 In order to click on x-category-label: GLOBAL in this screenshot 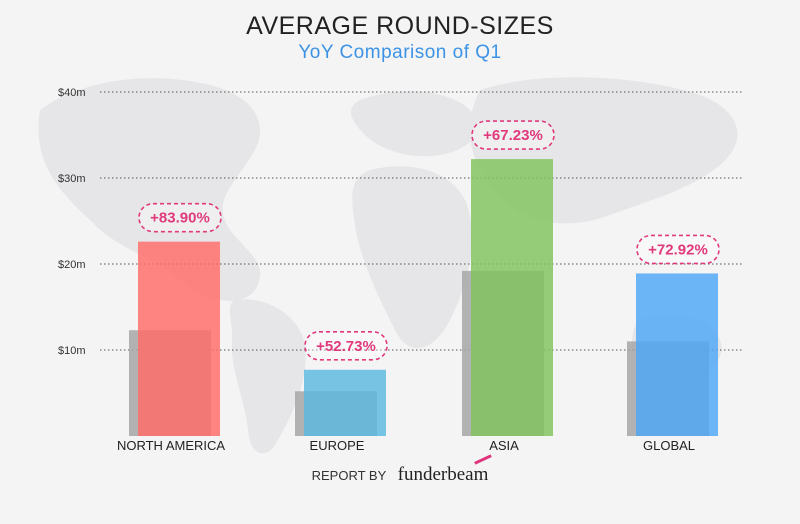, I will do `click(669, 445)`.